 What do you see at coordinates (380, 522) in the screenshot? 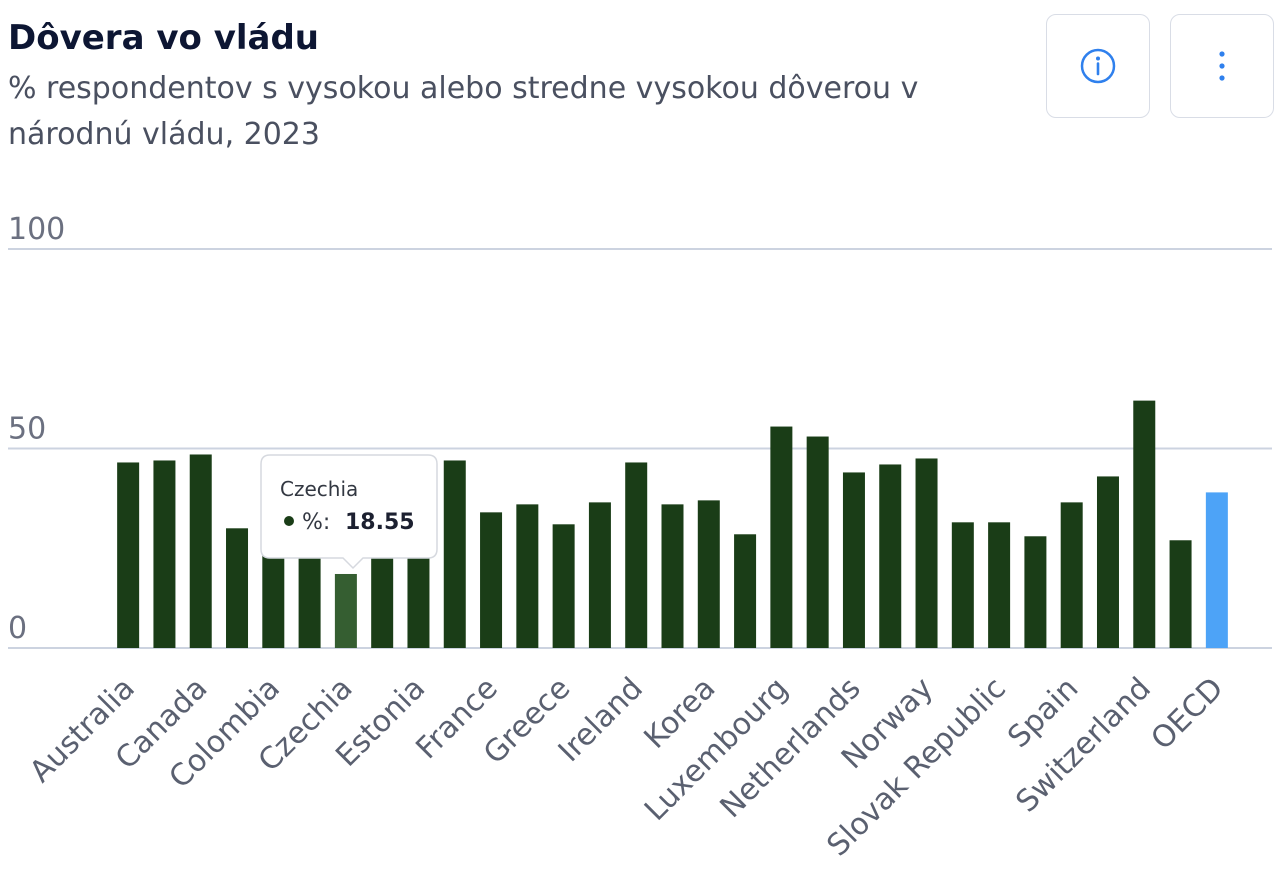
I see `tooltip-value: 18.55` at bounding box center [380, 522].